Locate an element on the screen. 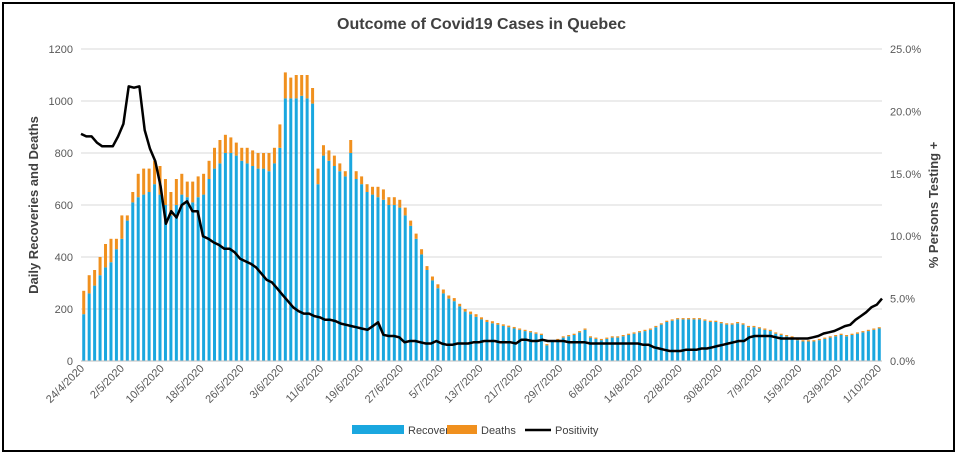  x-tick-label: 22/8/2020 is located at coordinates (663, 384).